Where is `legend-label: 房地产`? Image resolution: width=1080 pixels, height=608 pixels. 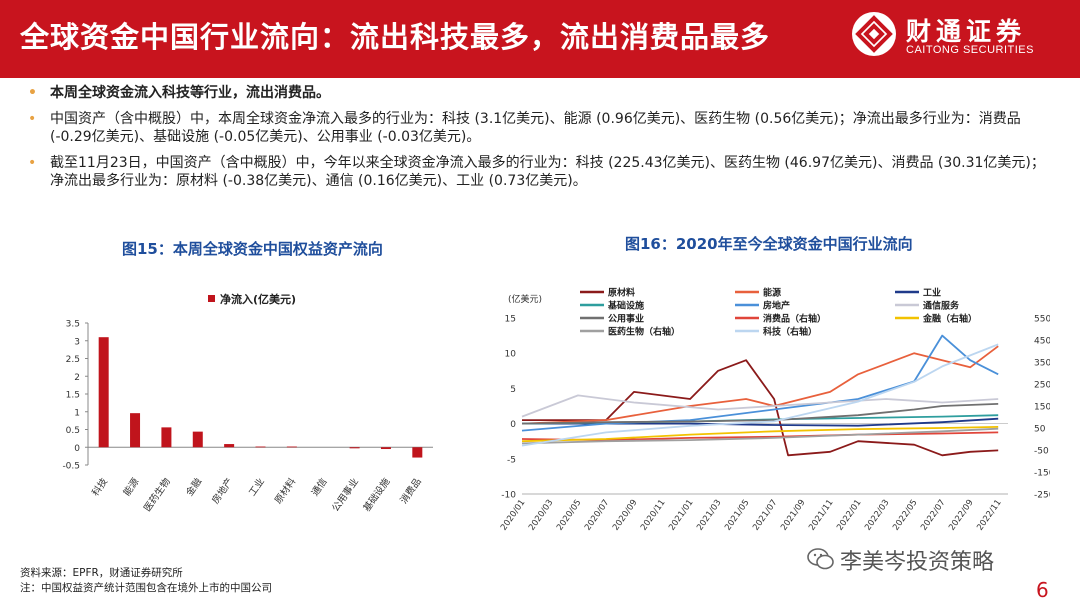
legend-label: 房地产 is located at coordinates (776, 306).